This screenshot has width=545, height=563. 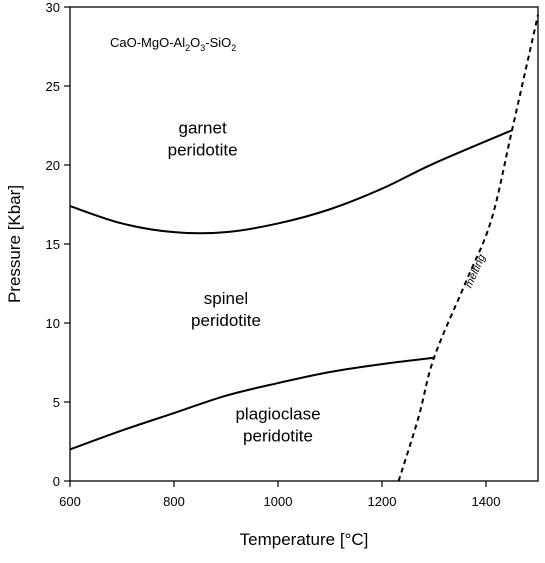 What do you see at coordinates (277, 413) in the screenshot?
I see `region-label-line: plagioclase` at bounding box center [277, 413].